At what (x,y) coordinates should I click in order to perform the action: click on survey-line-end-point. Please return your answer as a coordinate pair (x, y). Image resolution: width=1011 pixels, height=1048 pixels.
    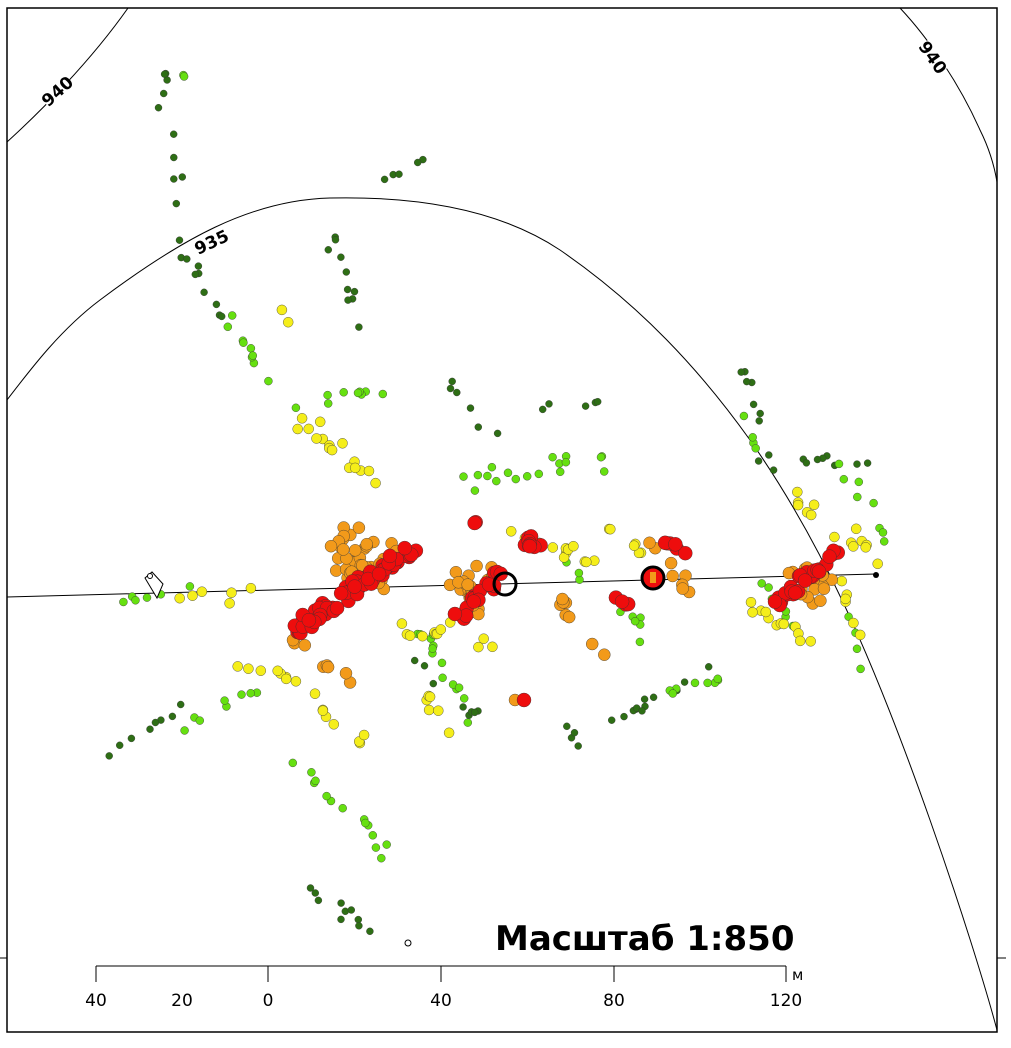
    Looking at the image, I should click on (876, 575).